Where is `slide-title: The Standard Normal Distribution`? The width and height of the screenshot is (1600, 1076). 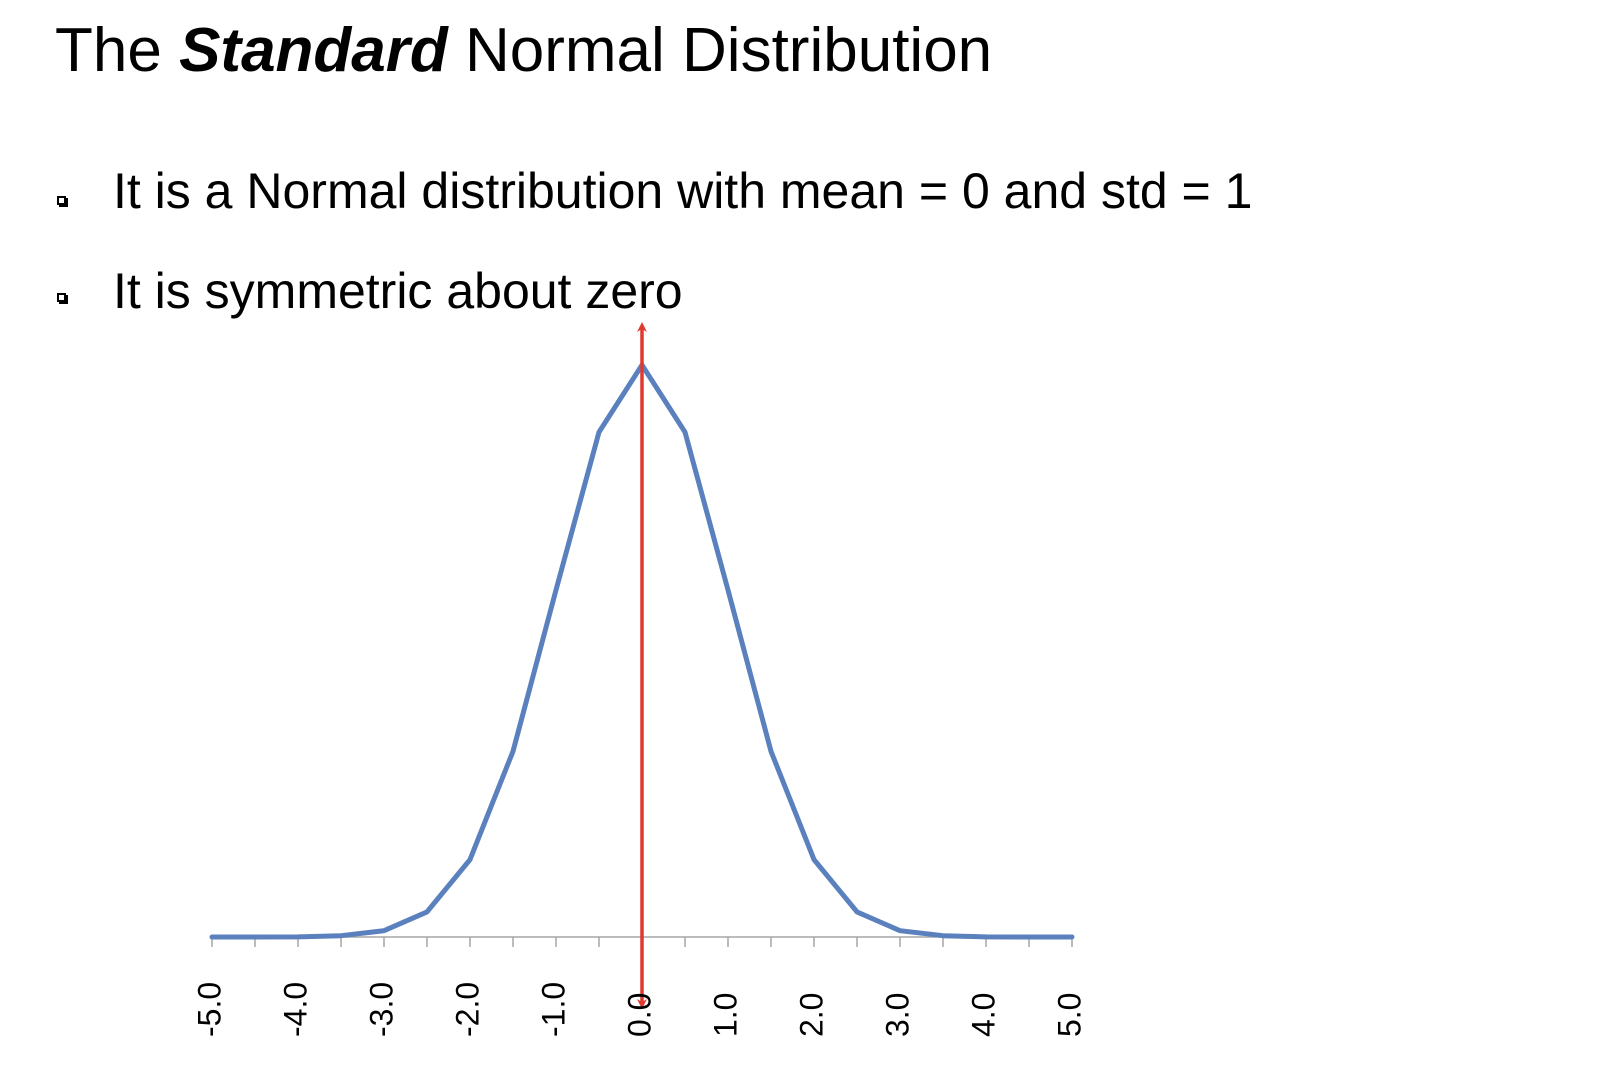
slide-title: The Standard Normal Distribution is located at coordinates (523, 51).